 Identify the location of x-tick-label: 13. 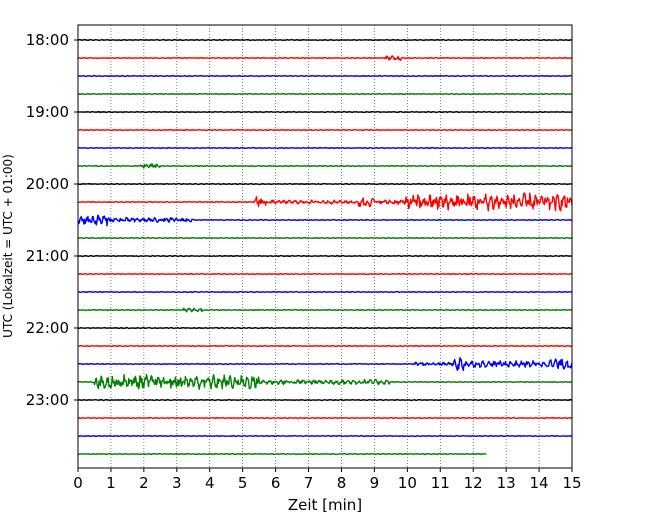
(506, 483).